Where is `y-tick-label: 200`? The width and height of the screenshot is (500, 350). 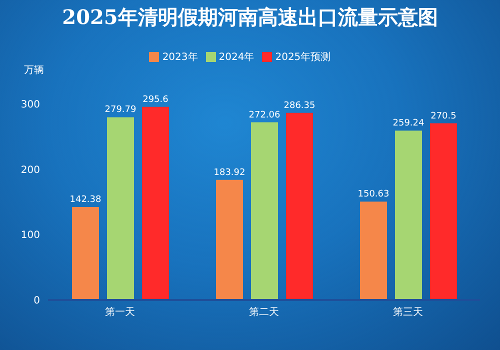 y-tick-label: 200 is located at coordinates (30, 170).